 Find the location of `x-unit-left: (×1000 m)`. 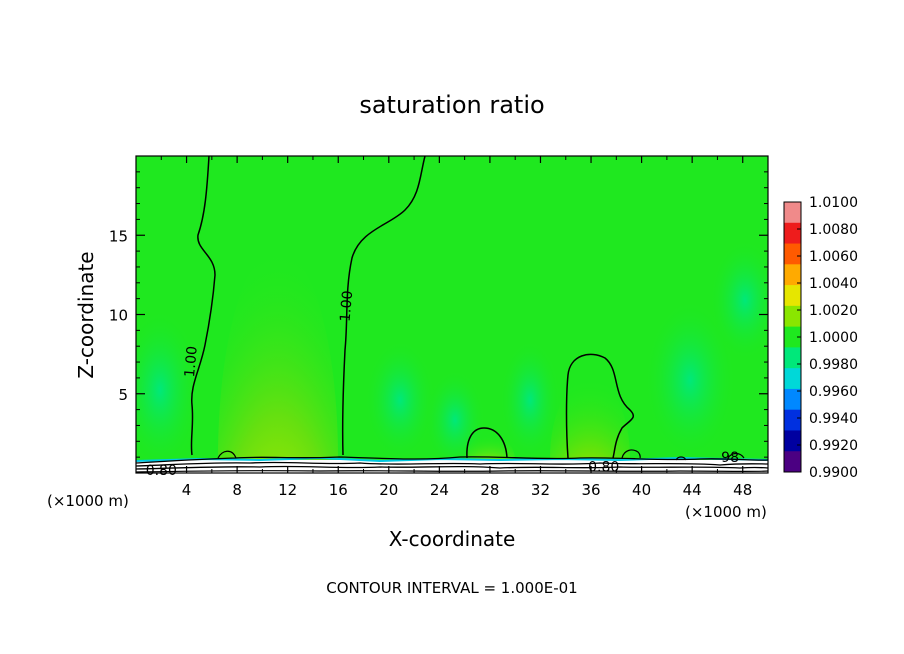

x-unit-left: (×1000 m) is located at coordinates (88, 501).